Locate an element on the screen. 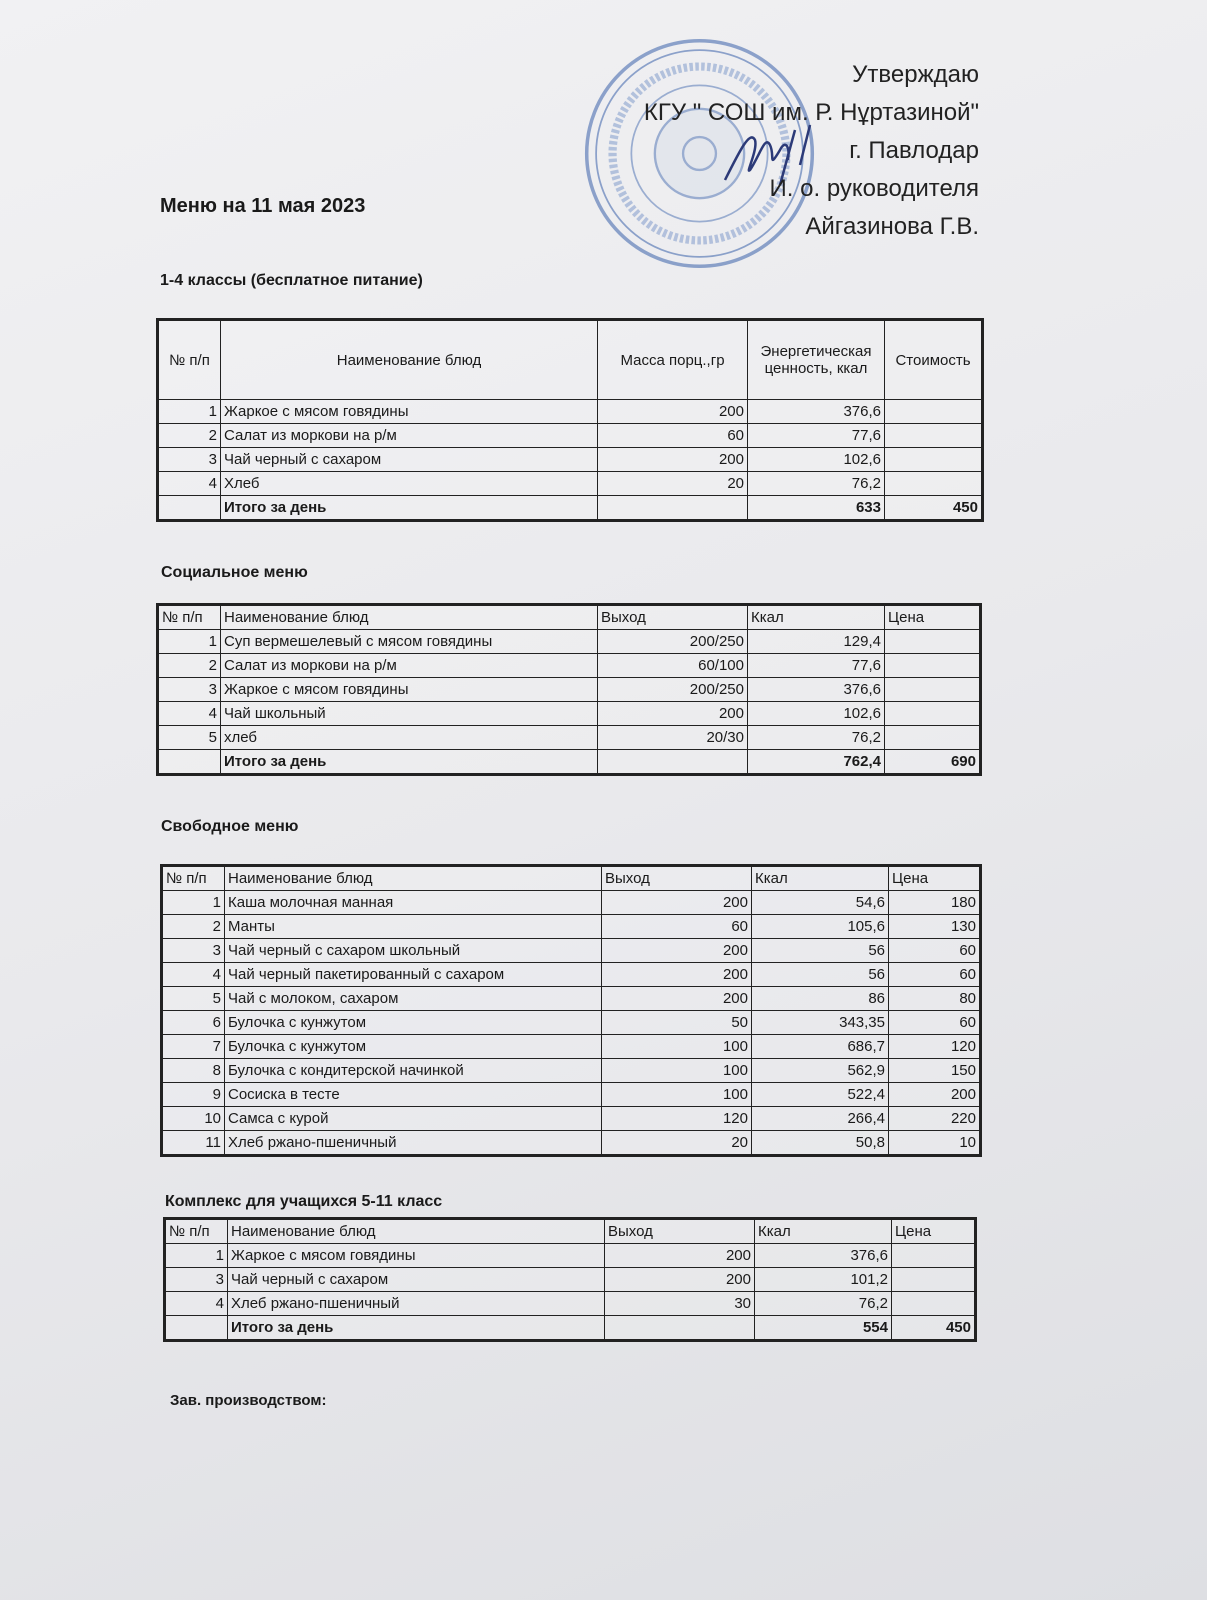  table-row: 7 Булочка с кунжутом 100 686,7 120 is located at coordinates (571, 1046).